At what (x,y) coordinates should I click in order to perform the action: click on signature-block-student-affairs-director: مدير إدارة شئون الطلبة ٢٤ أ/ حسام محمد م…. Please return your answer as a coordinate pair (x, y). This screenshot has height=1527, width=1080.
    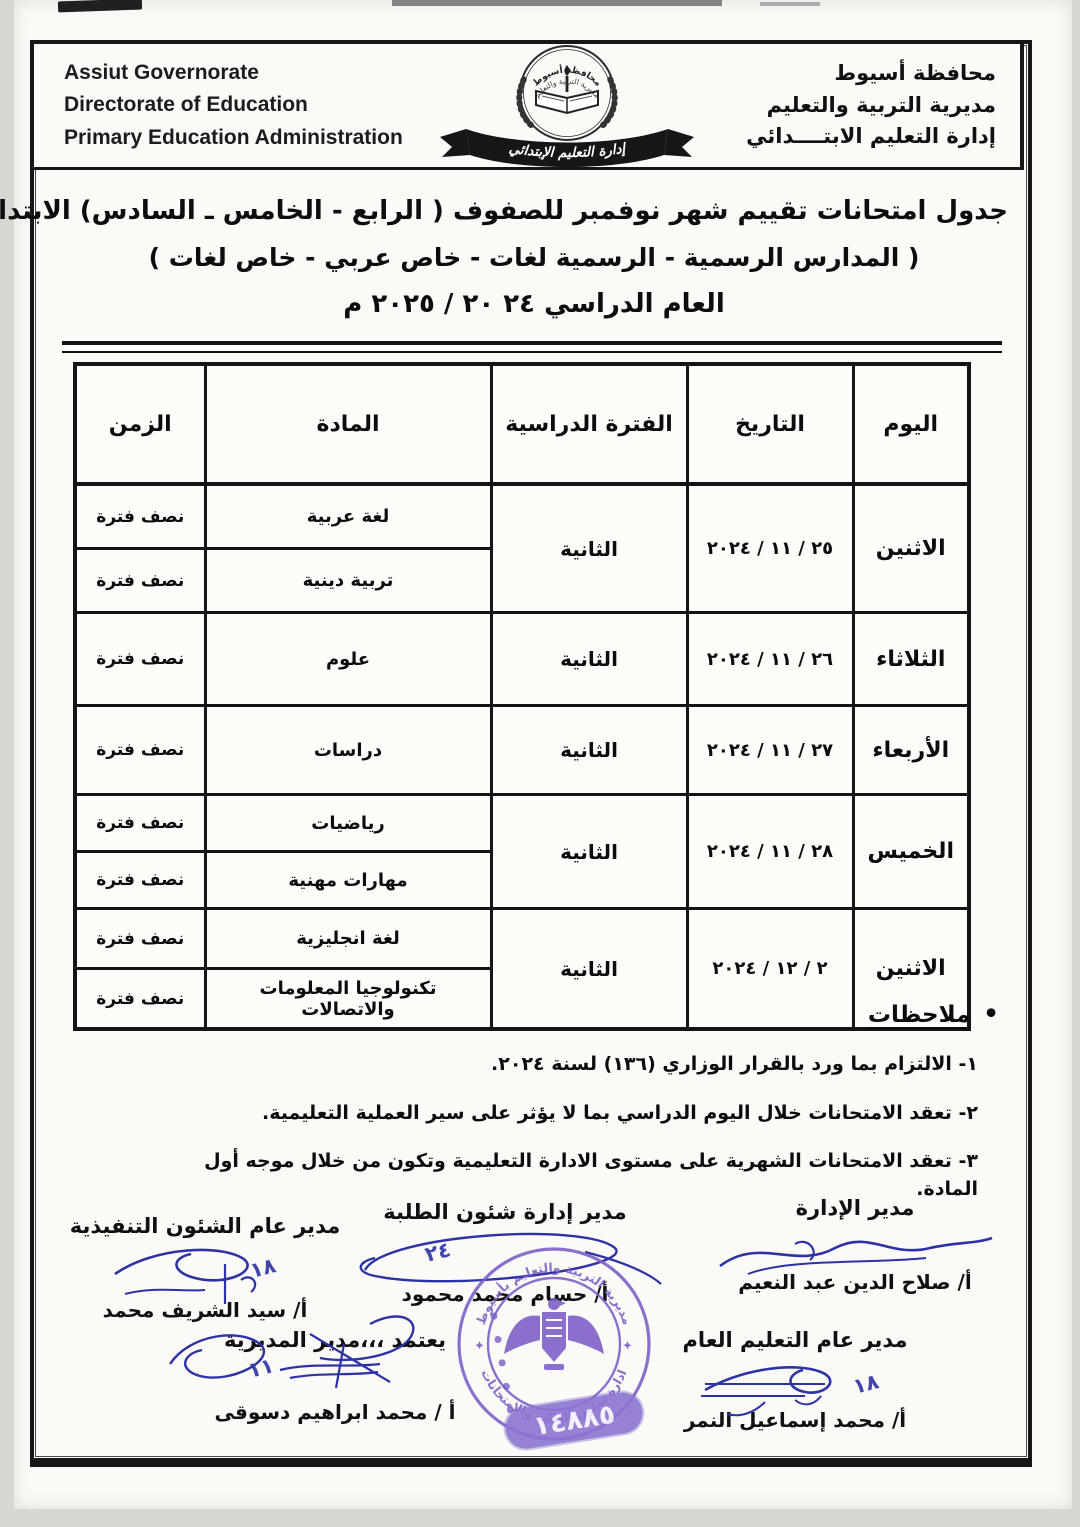
    Looking at the image, I should click on (508, 1253).